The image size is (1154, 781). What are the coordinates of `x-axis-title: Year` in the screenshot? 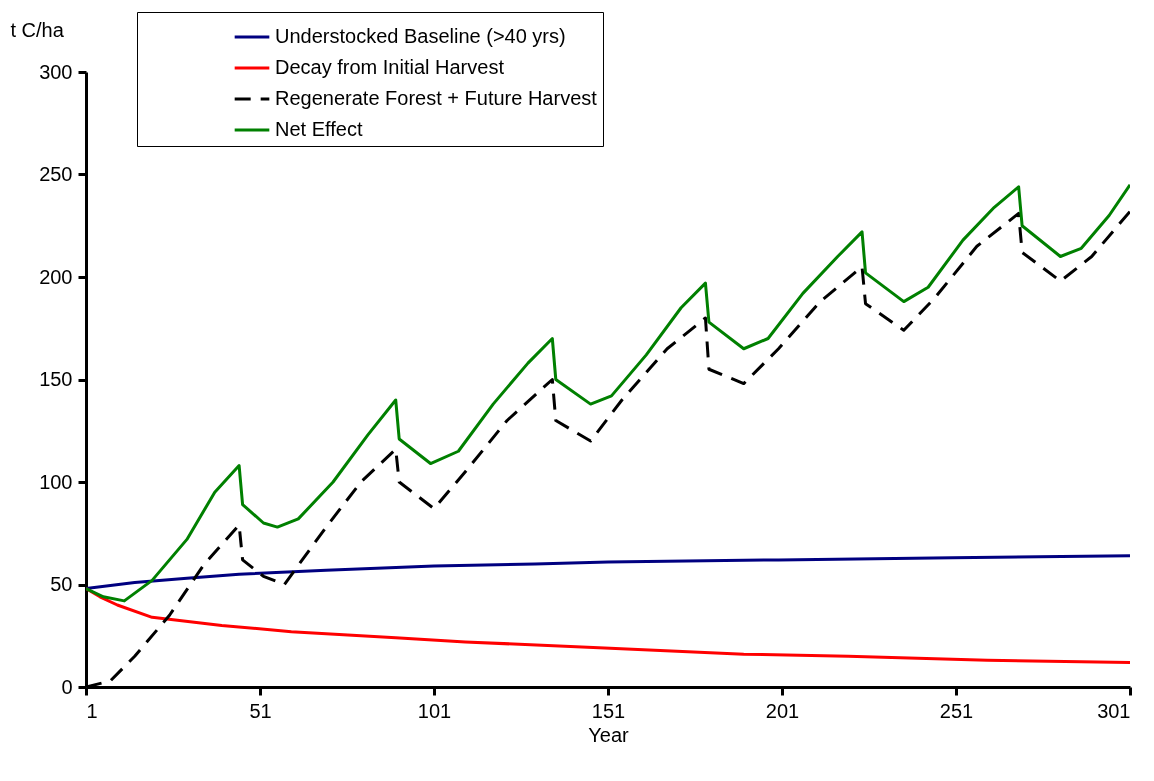 It's located at (609, 734).